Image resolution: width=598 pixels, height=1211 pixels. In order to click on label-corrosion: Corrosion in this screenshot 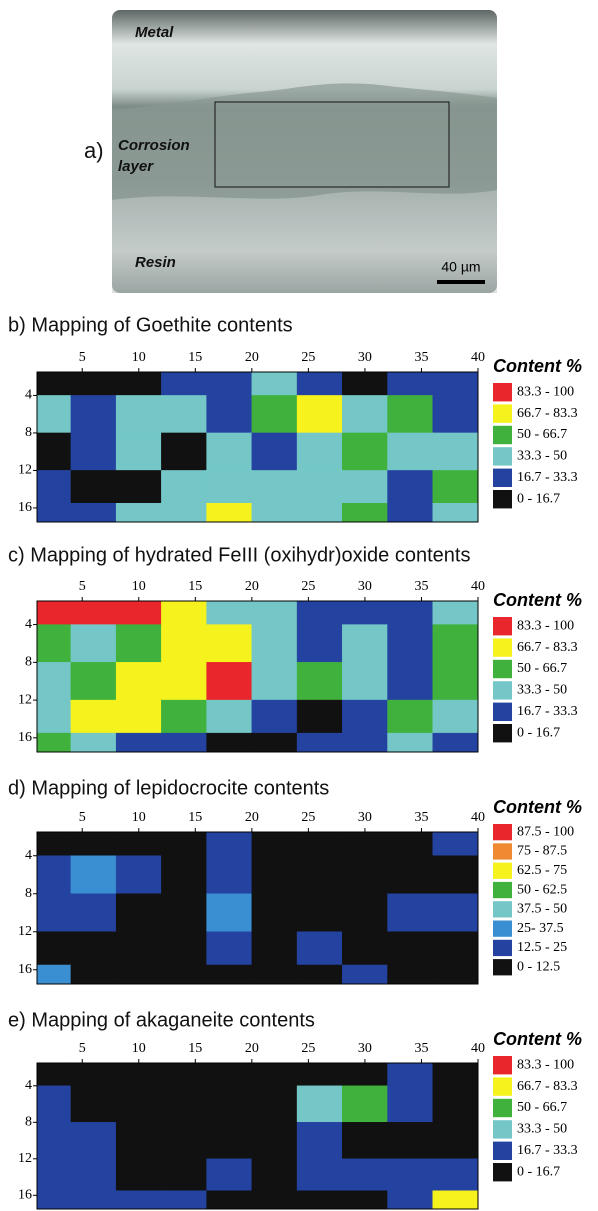, I will do `click(154, 145)`.